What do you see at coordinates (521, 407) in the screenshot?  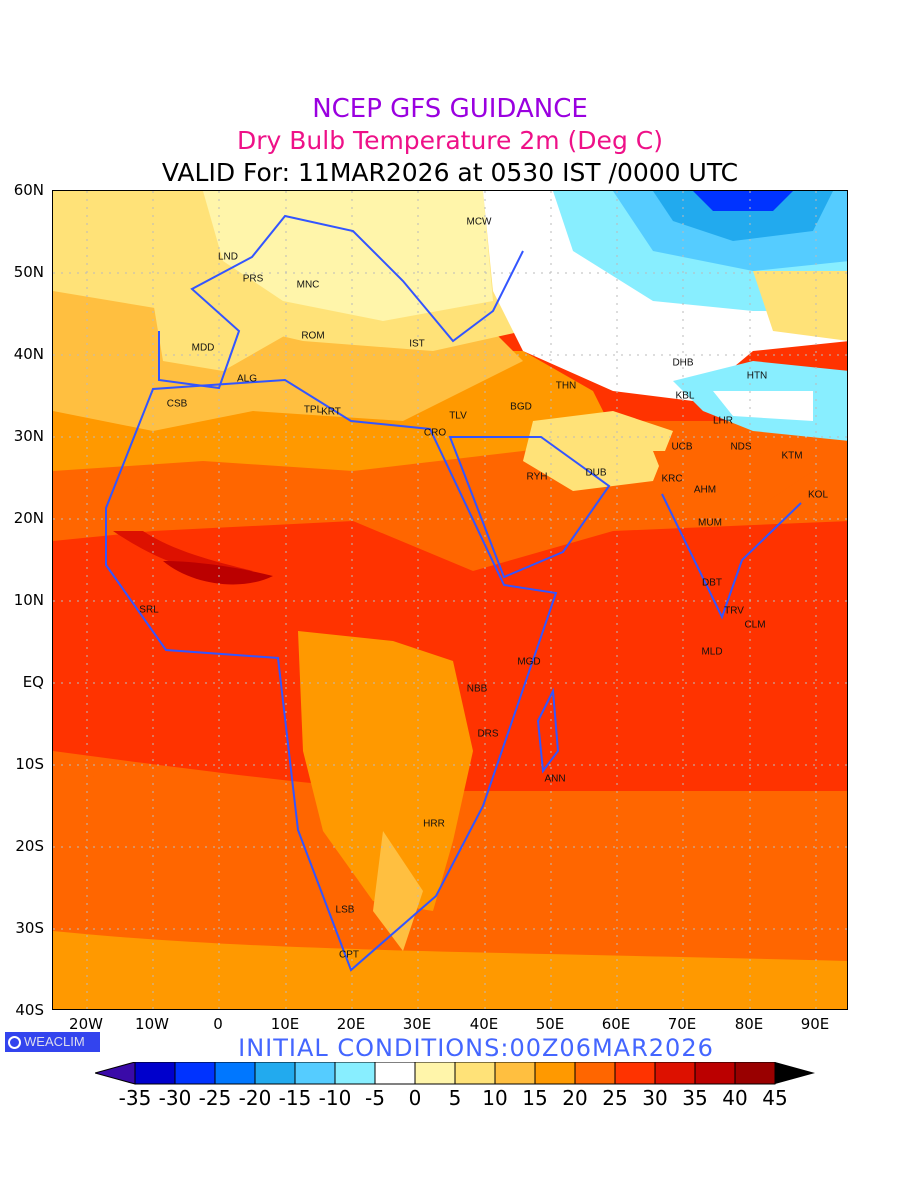 I see `station-label: BGD` at bounding box center [521, 407].